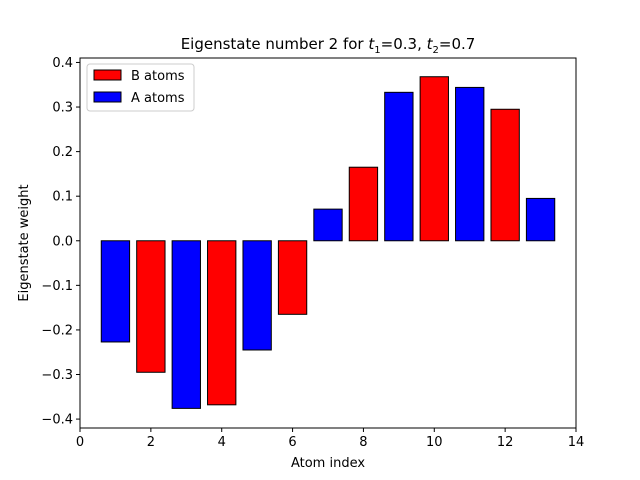  I want to click on y-tick-label: −0.4, so click(57, 420).